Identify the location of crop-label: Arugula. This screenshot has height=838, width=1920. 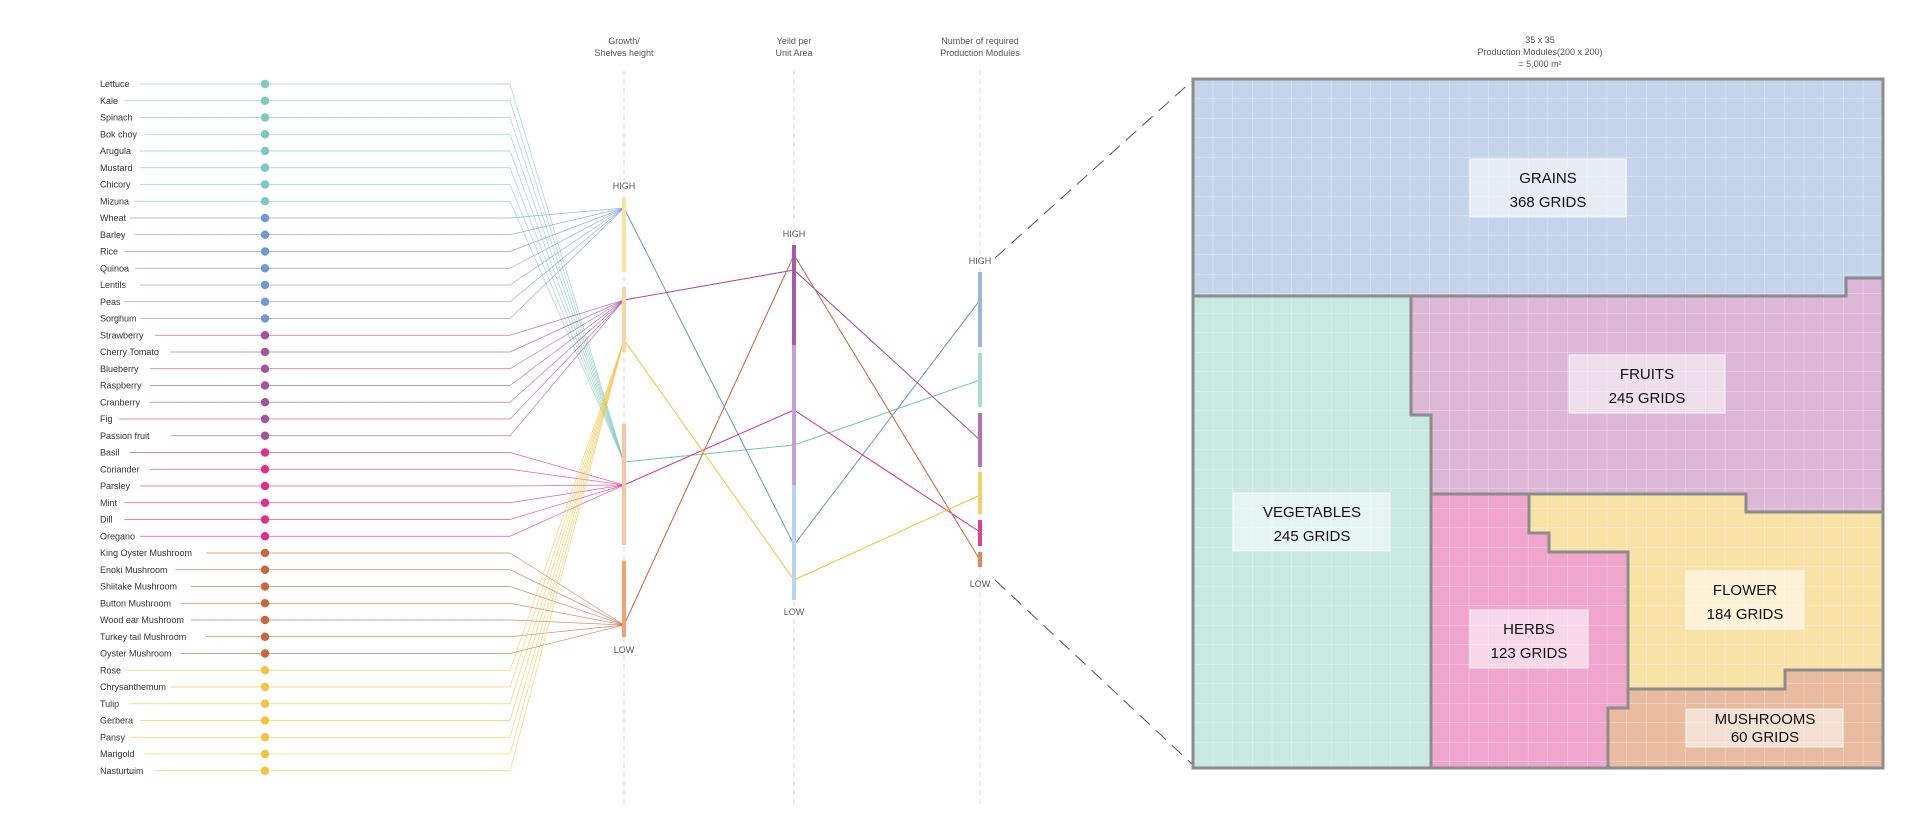
(115, 151).